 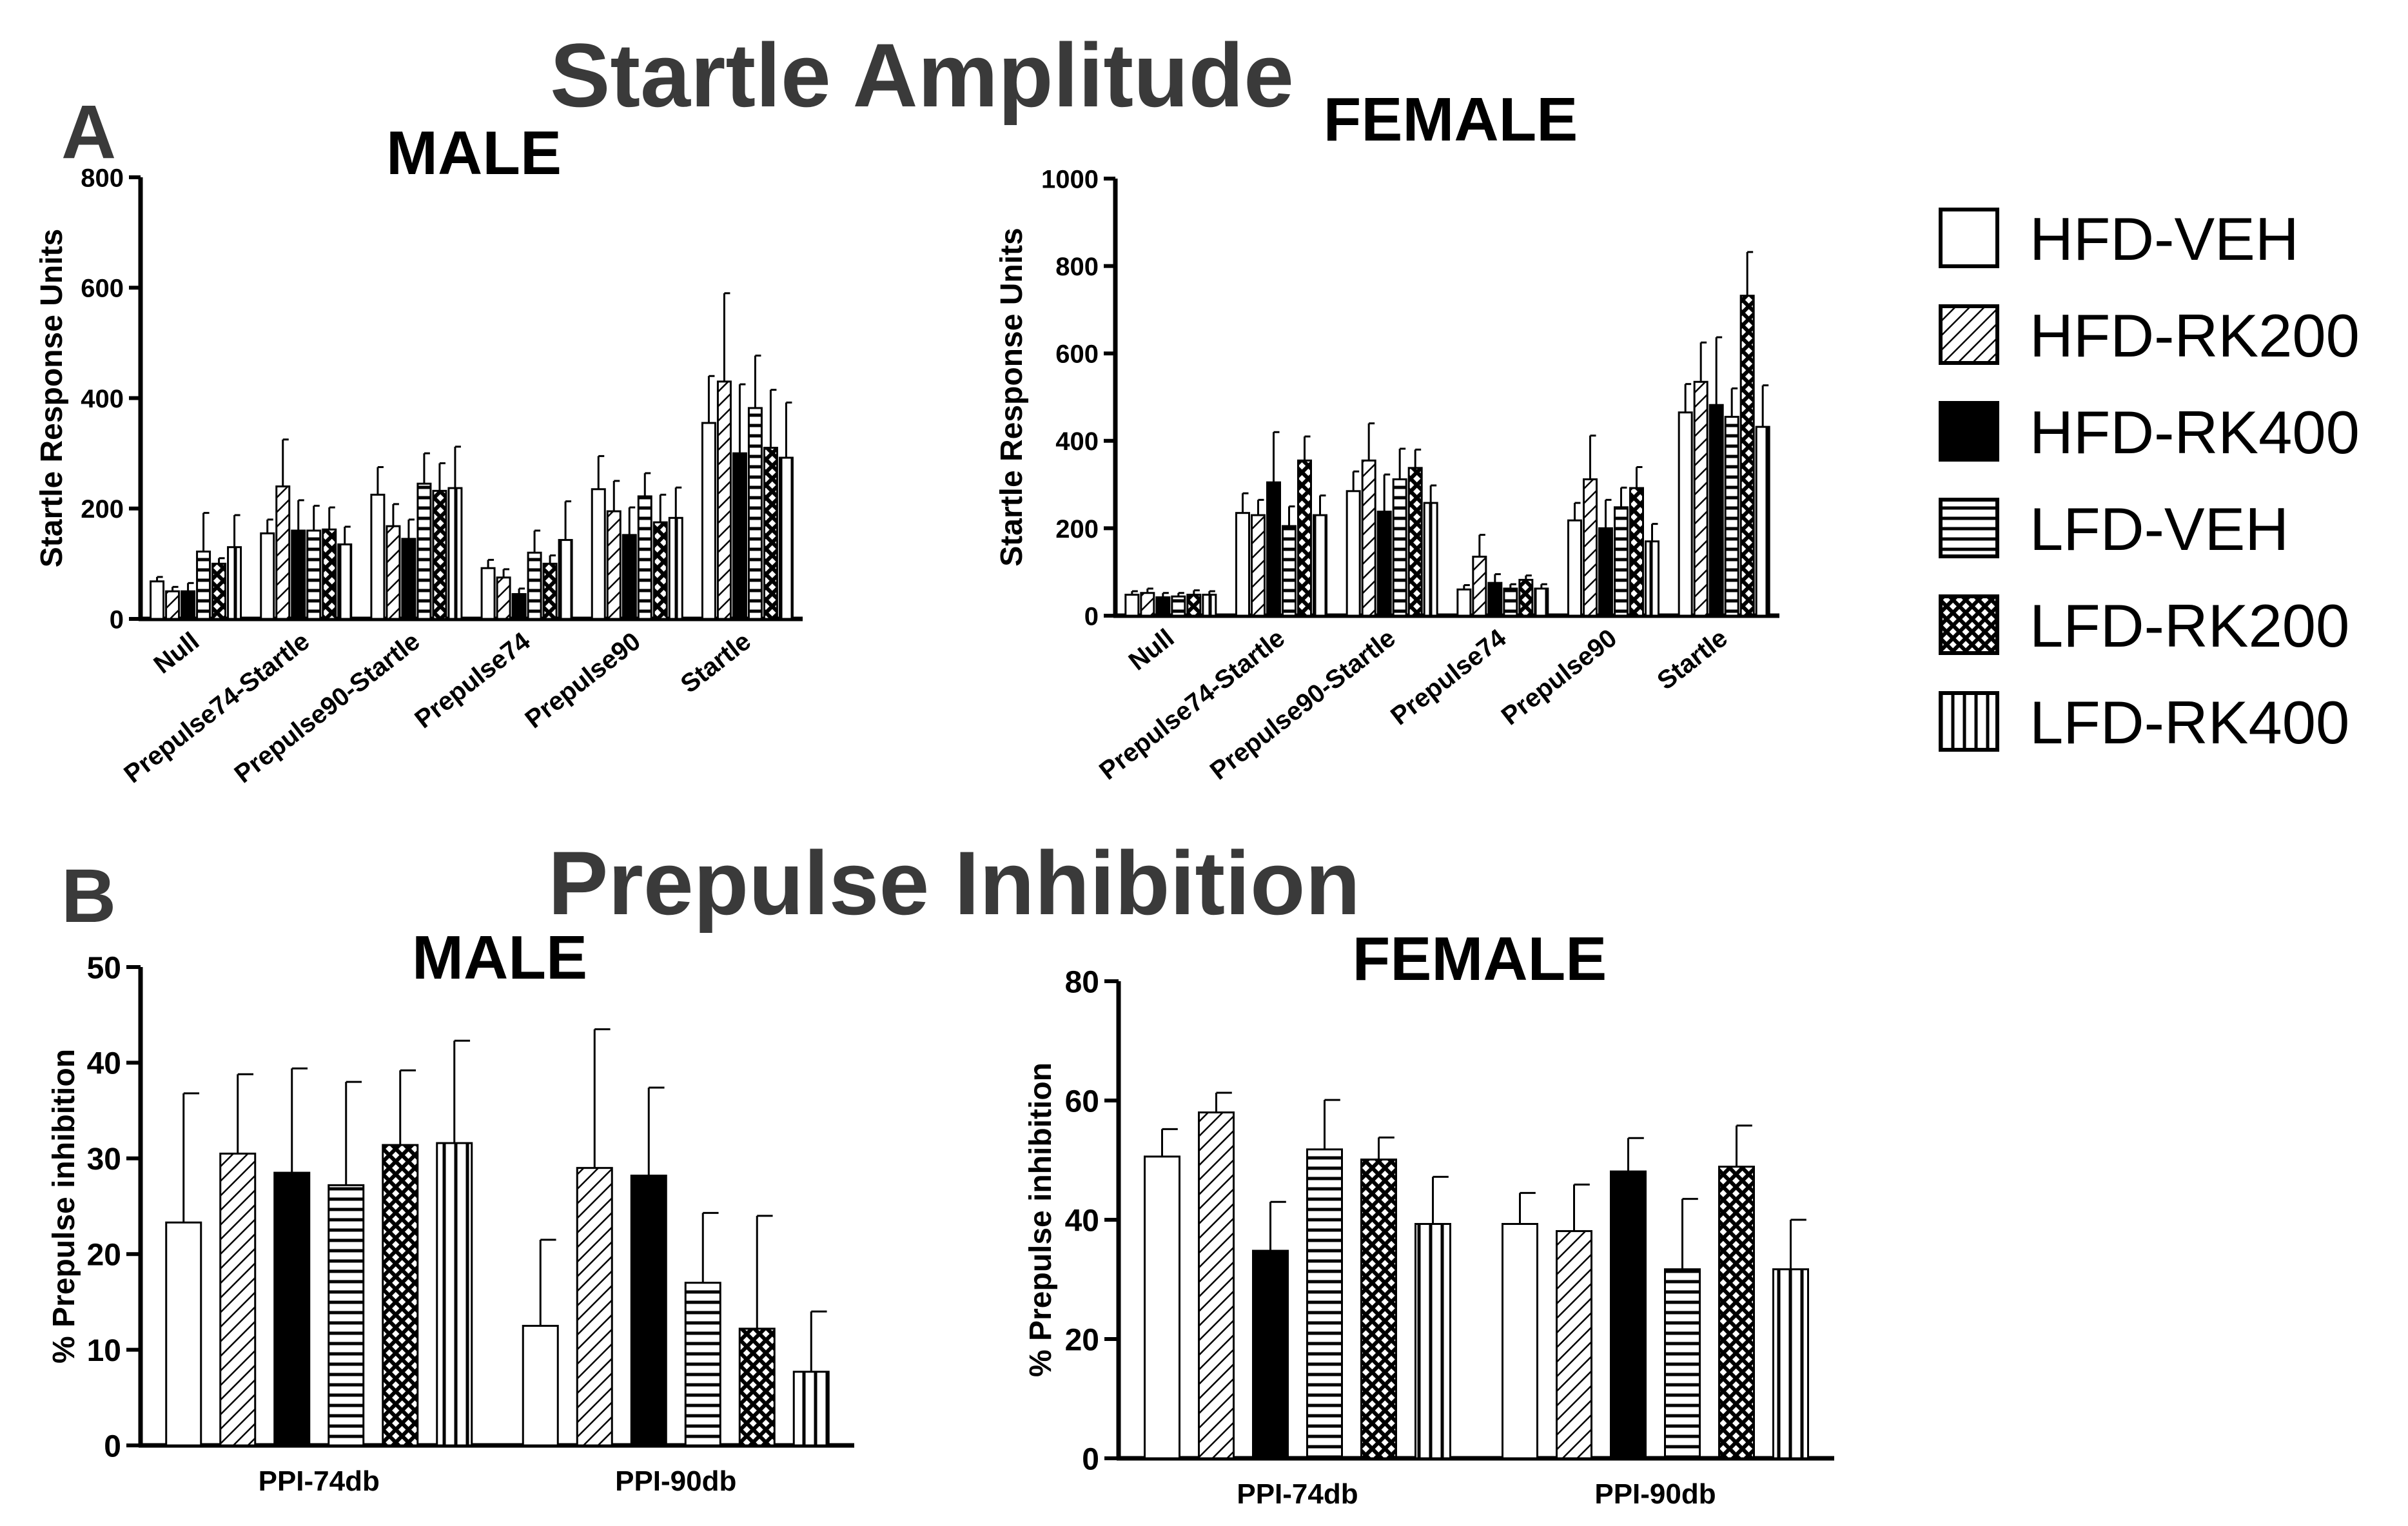 I want to click on legend-label: HFD-VEH, so click(x=2164, y=239).